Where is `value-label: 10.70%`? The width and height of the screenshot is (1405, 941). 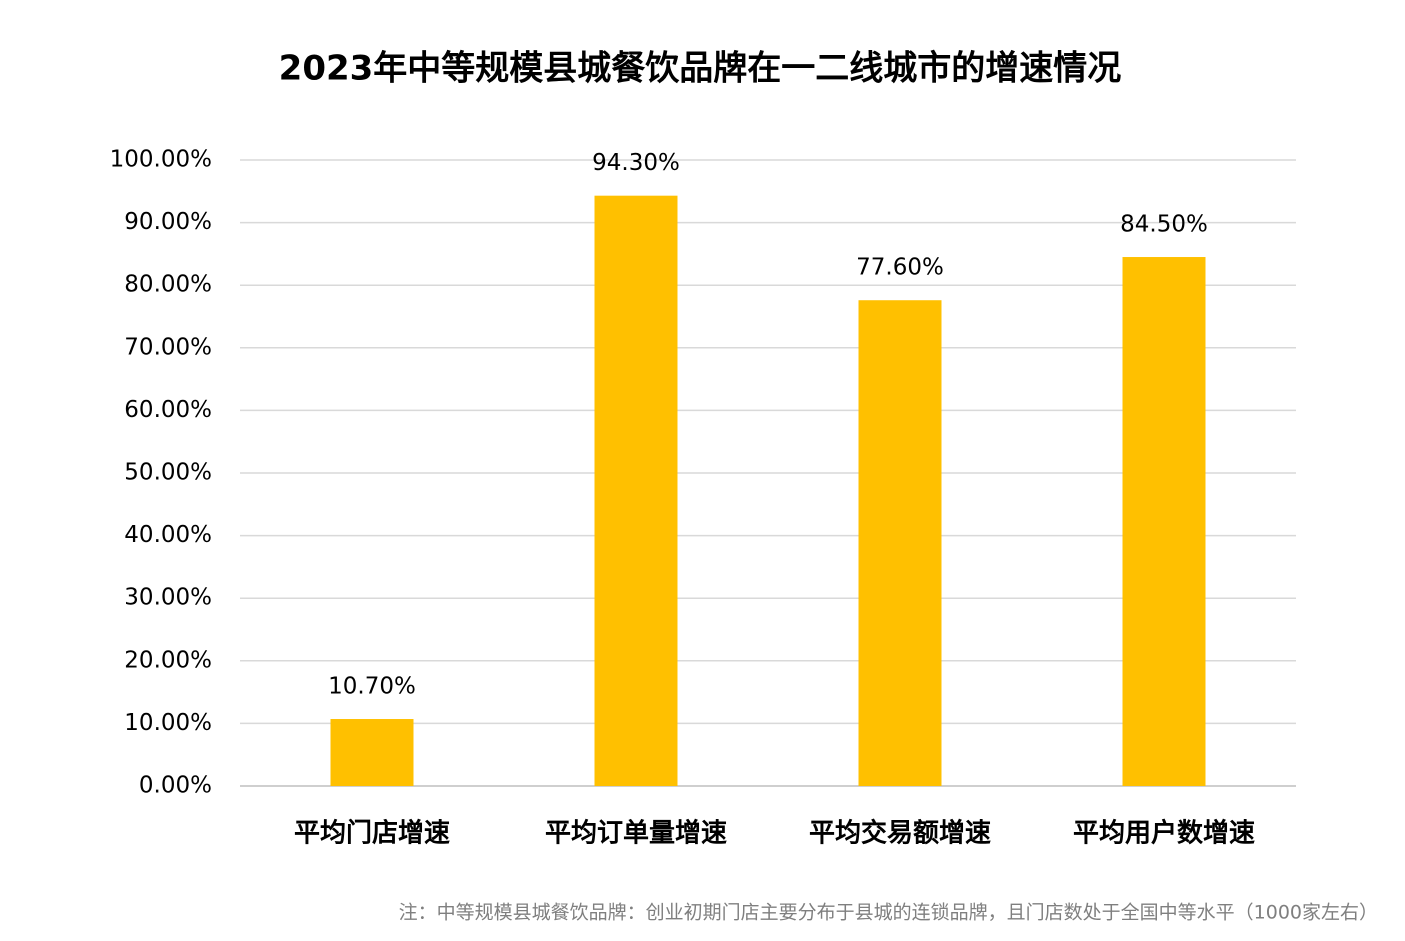 value-label: 10.70% is located at coordinates (372, 687).